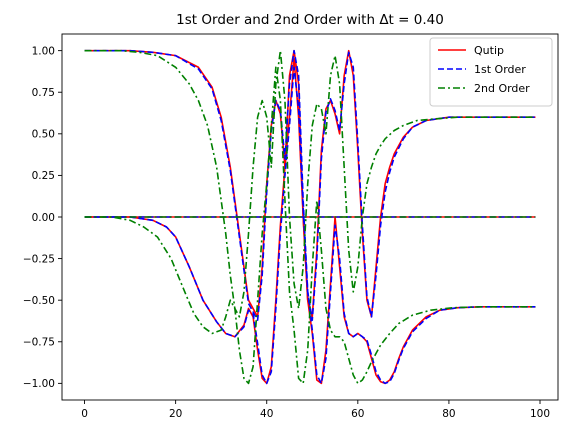 The height and width of the screenshot is (435, 568). Describe the element at coordinates (43, 93) in the screenshot. I see `y-tick-label: 0.75` at that location.